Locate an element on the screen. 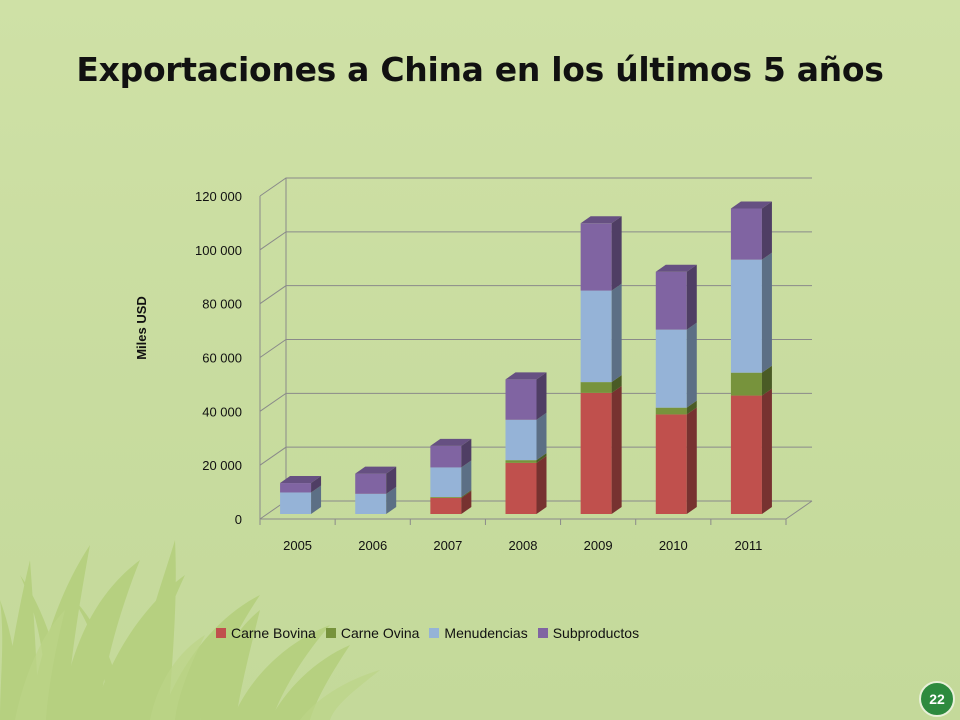  chart-x-ticks: 2005 2006 2007 2008 2009 2010 2011 is located at coordinates (523, 536).